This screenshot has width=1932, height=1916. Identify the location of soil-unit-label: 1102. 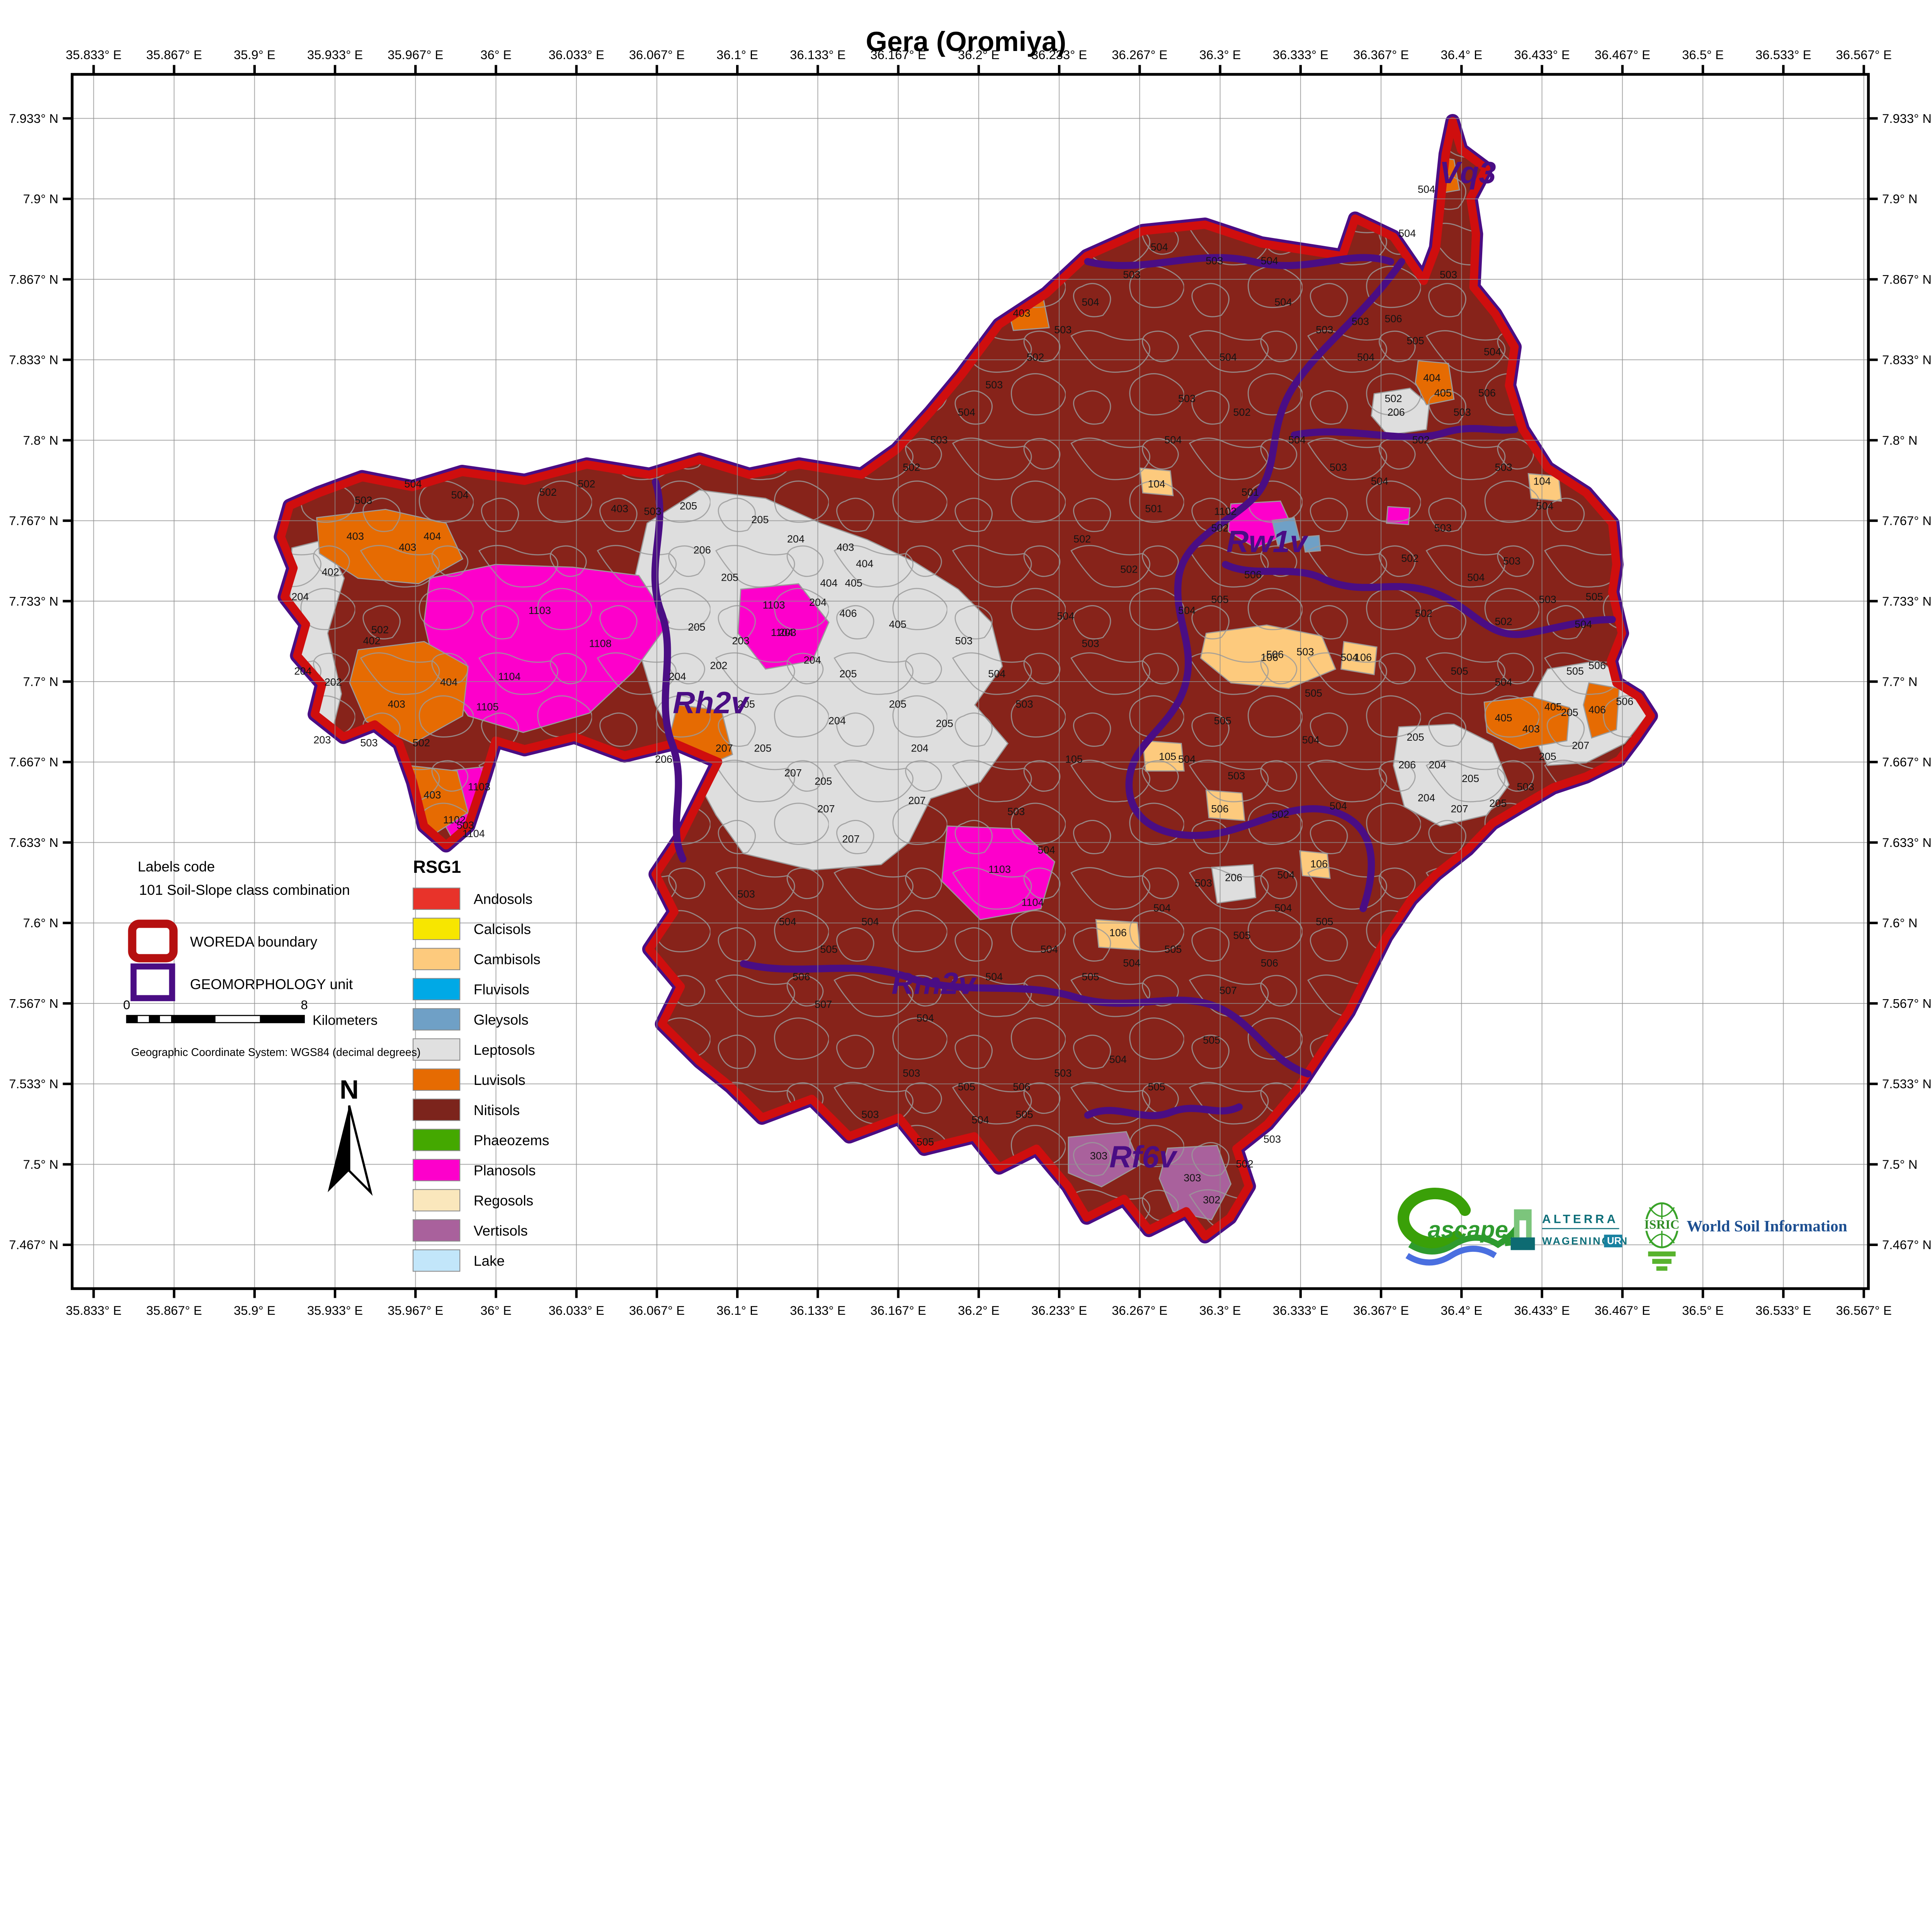
(454, 820).